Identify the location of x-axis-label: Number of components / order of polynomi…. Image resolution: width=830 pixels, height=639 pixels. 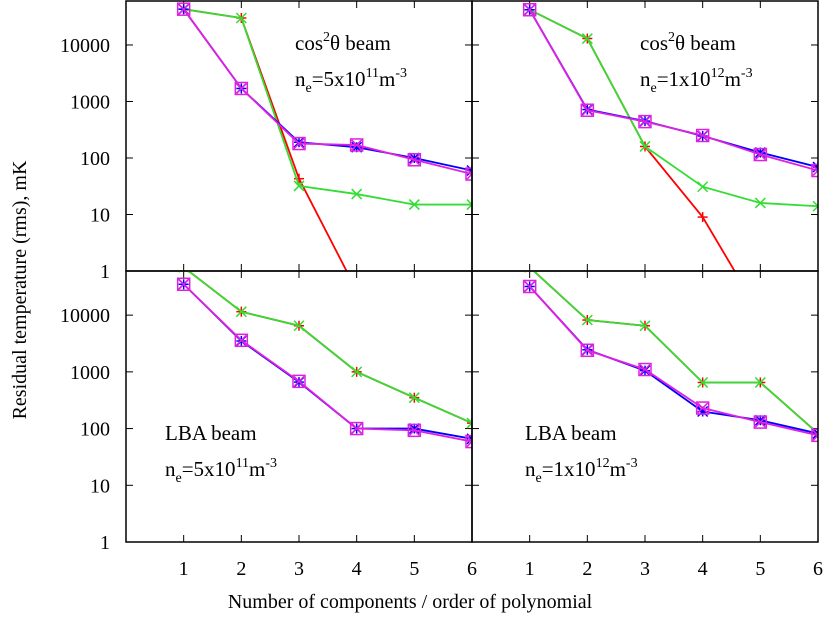
(410, 602).